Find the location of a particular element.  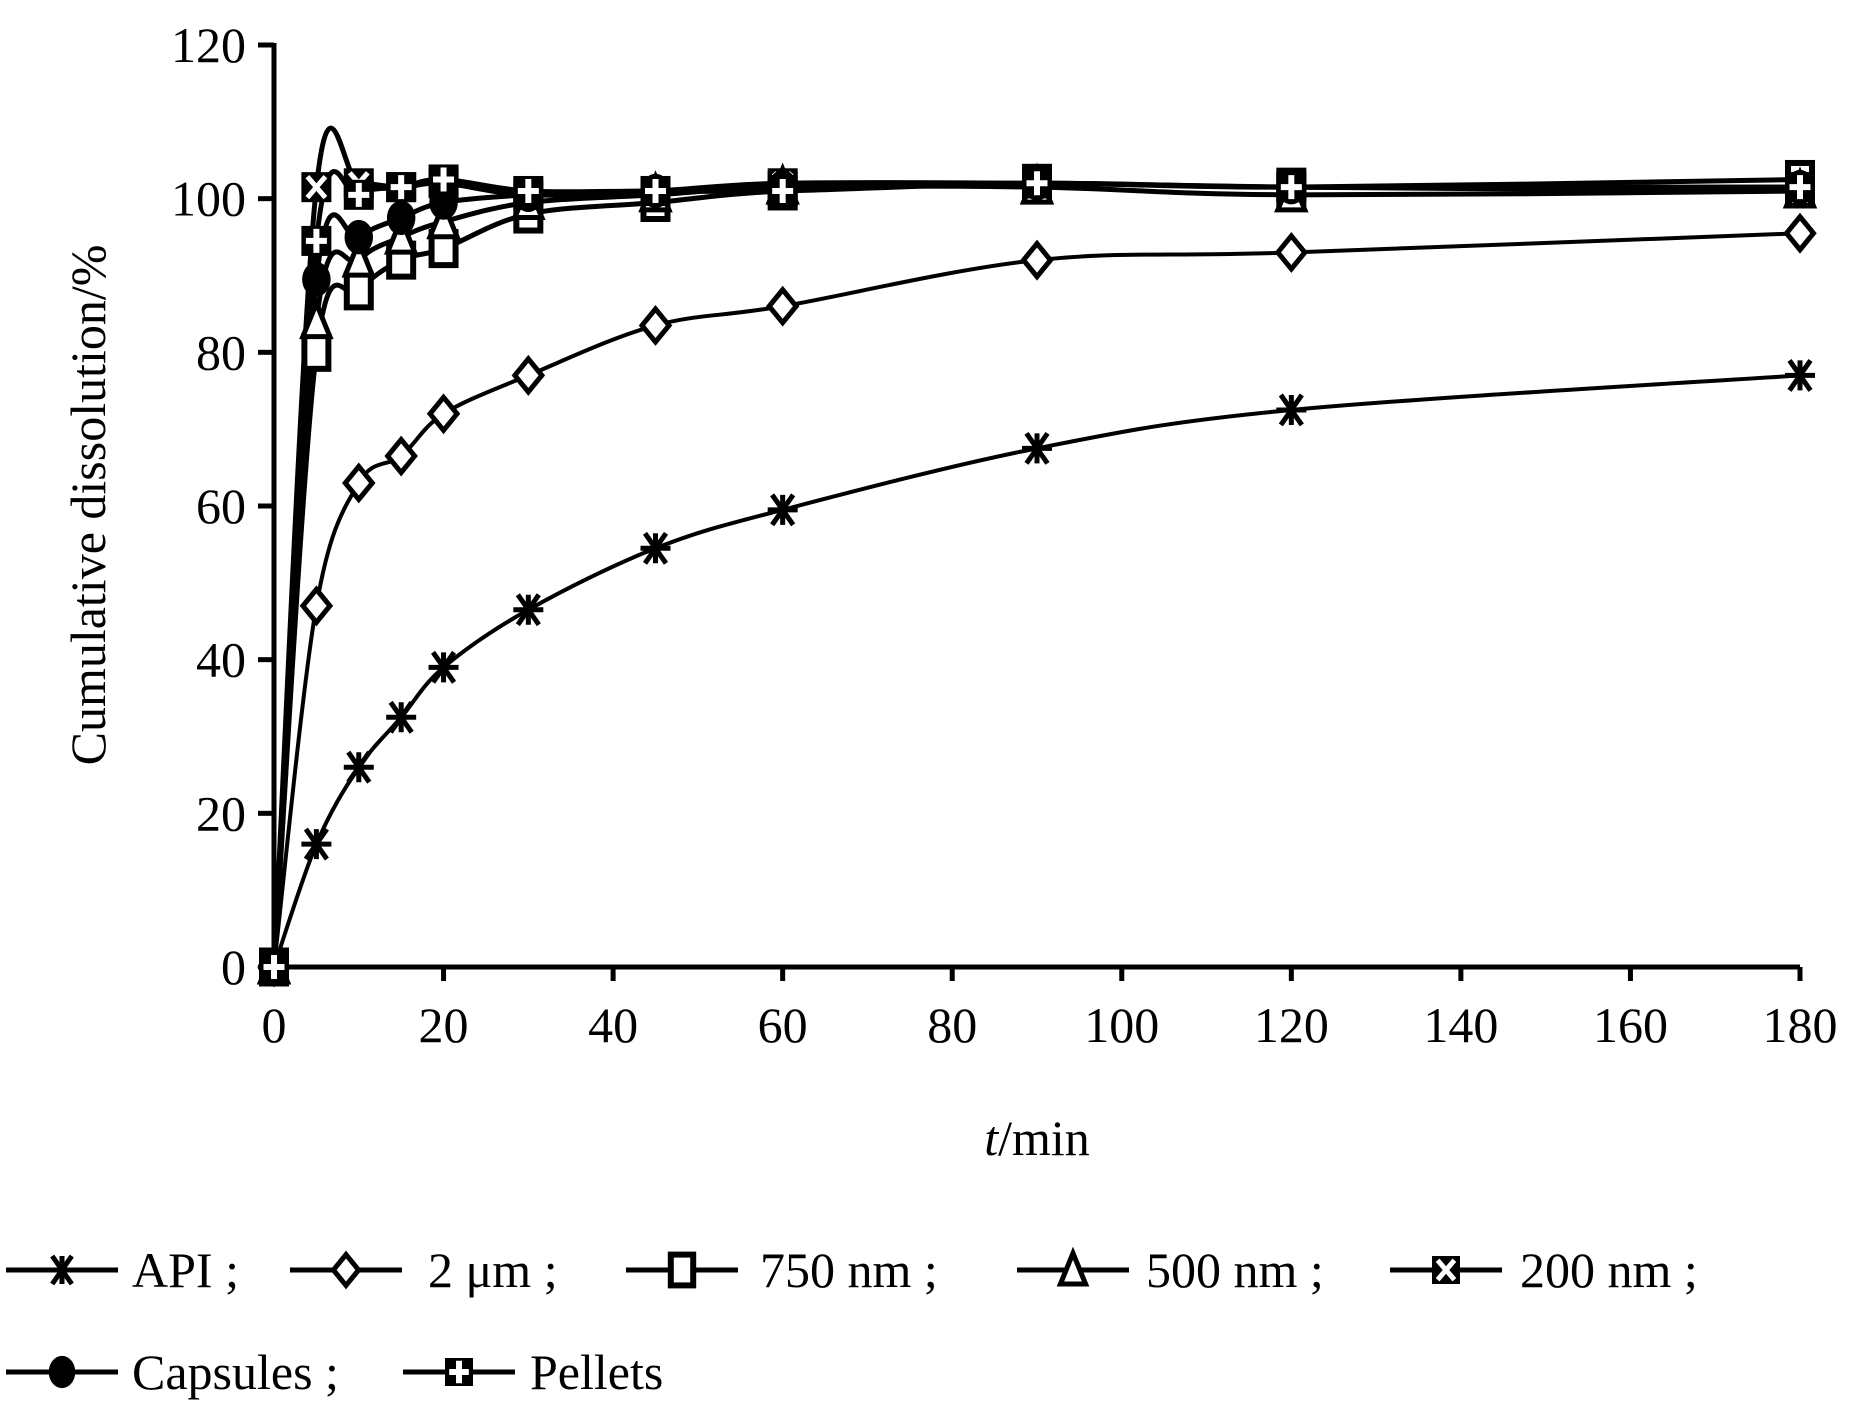

x-axis-label: t/min is located at coordinates (1037, 1138).